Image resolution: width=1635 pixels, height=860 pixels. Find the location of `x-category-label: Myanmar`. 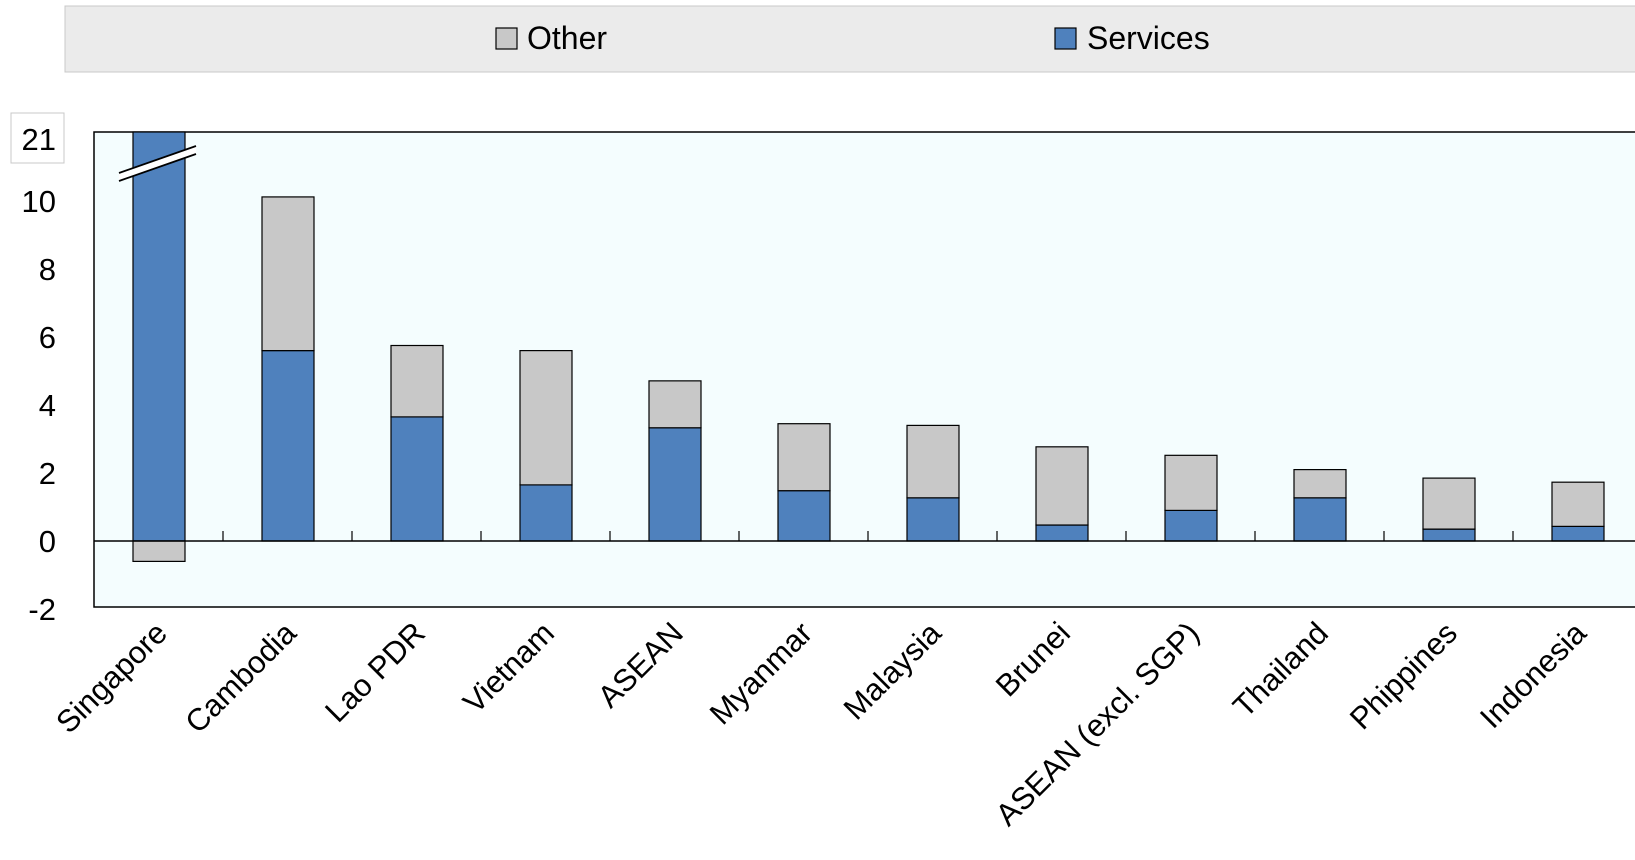

x-category-label: Myanmar is located at coordinates (761, 673).